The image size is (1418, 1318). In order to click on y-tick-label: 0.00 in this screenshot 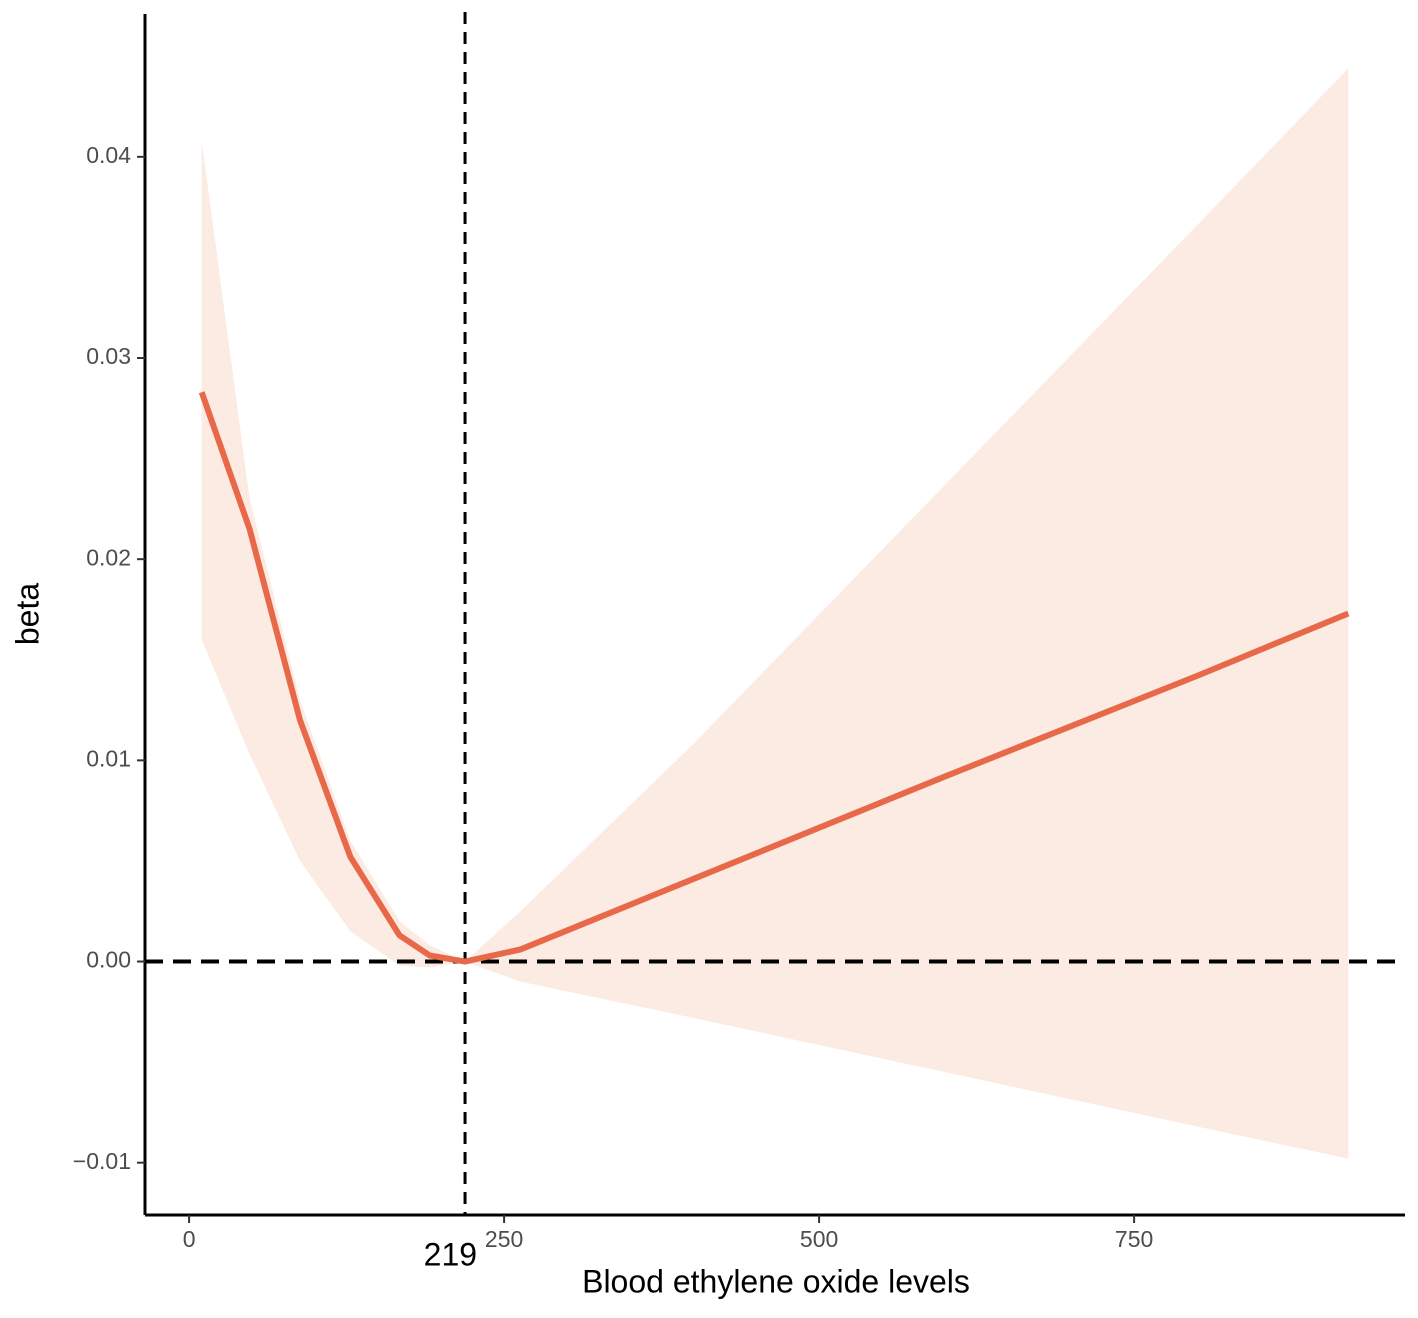, I will do `click(108, 960)`.